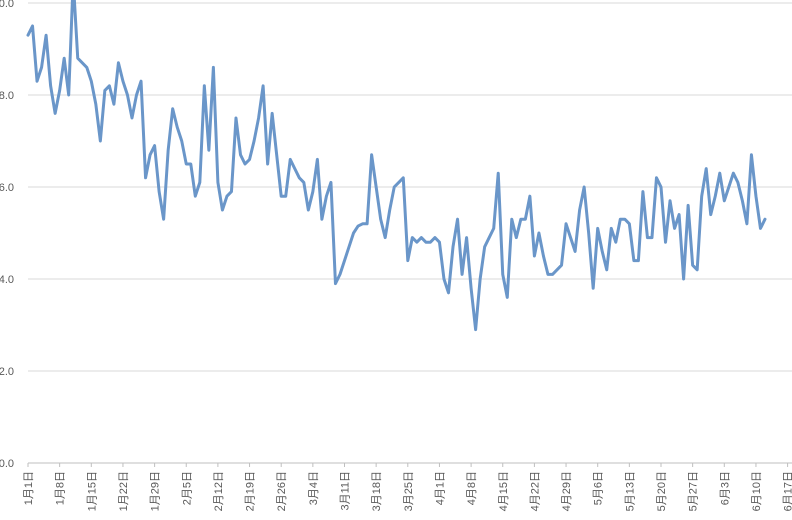  Describe the element at coordinates (7, 280) in the screenshot. I see `y-tick-label: 4.0` at that location.